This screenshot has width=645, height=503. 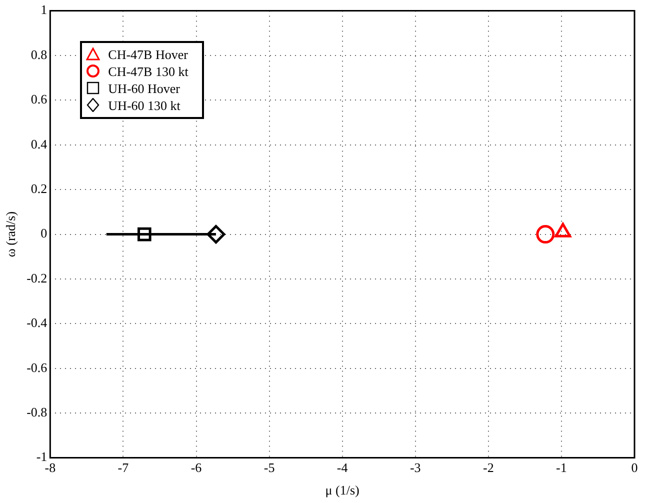 I want to click on legend-label: UH-60 Hover, so click(x=144, y=88).